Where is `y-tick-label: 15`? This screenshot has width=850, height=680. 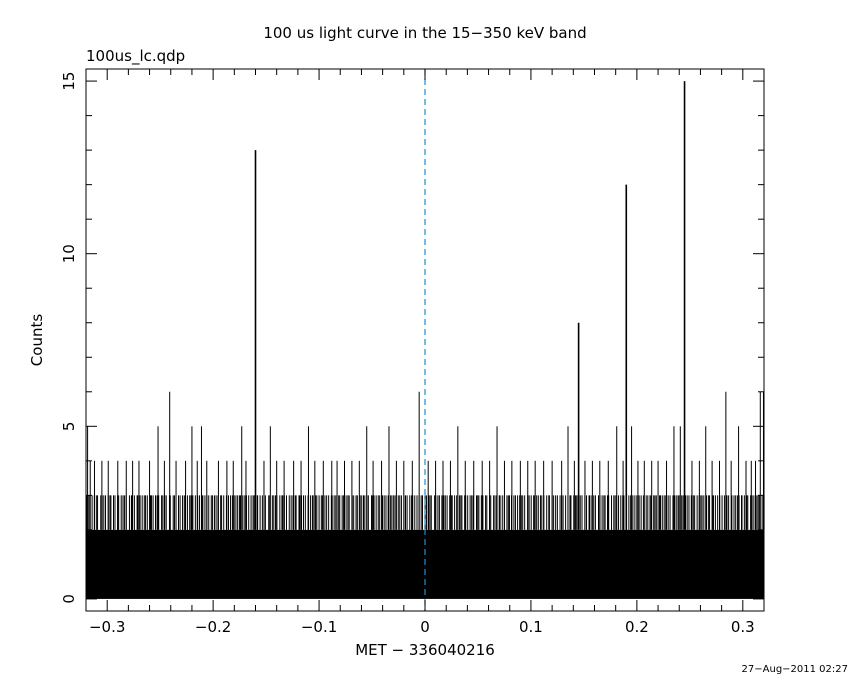
y-tick-label: 15 is located at coordinates (69, 81).